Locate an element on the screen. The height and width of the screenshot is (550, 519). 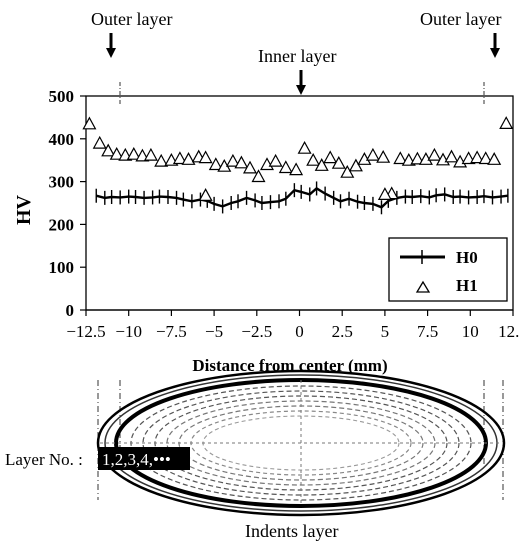
y-tick-label: 0 is located at coordinates (70, 310).